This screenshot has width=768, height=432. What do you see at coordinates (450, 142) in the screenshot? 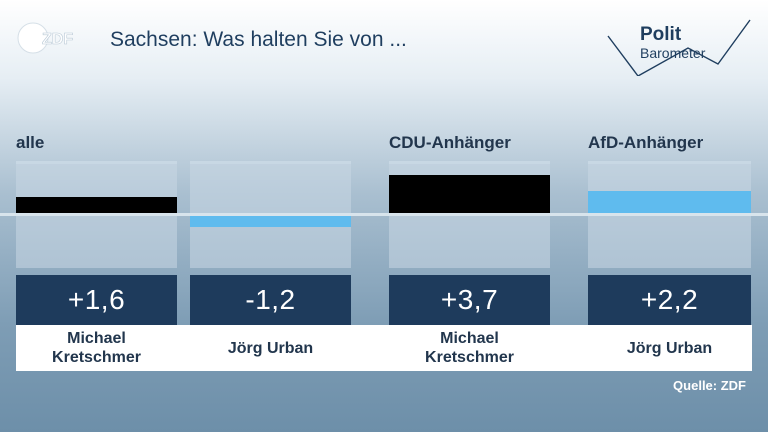
I see `group-label-cdu: CDU-Anhänger` at bounding box center [450, 142].